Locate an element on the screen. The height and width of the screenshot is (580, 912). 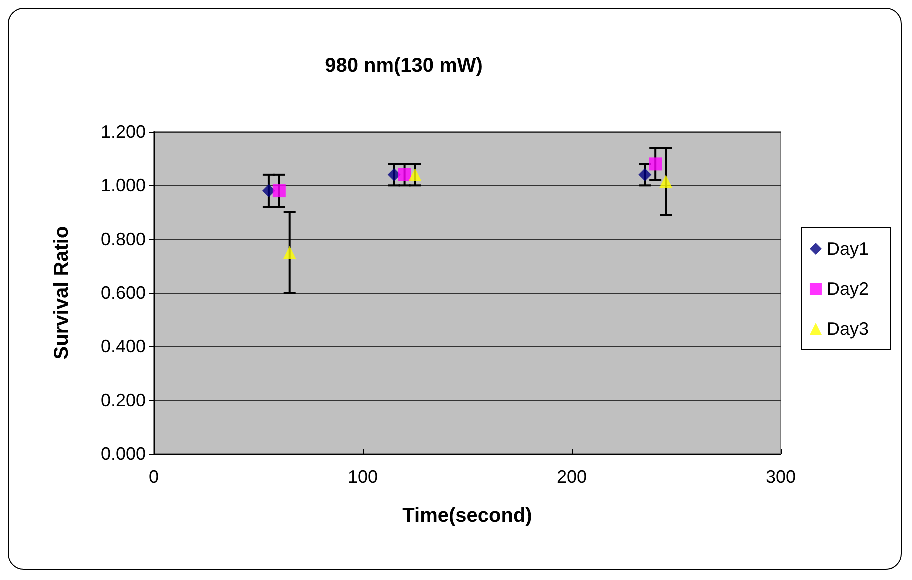
legend-label: Day1 is located at coordinates (848, 249).